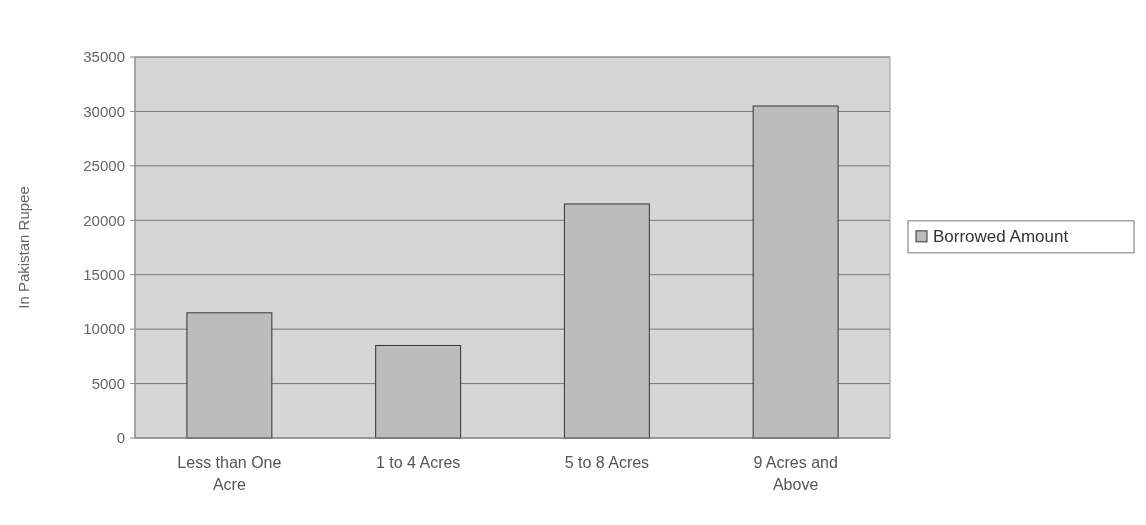 The width and height of the screenshot is (1146, 525). Describe the element at coordinates (1001, 236) in the screenshot. I see `legend-label: Borrowed Amount` at that location.